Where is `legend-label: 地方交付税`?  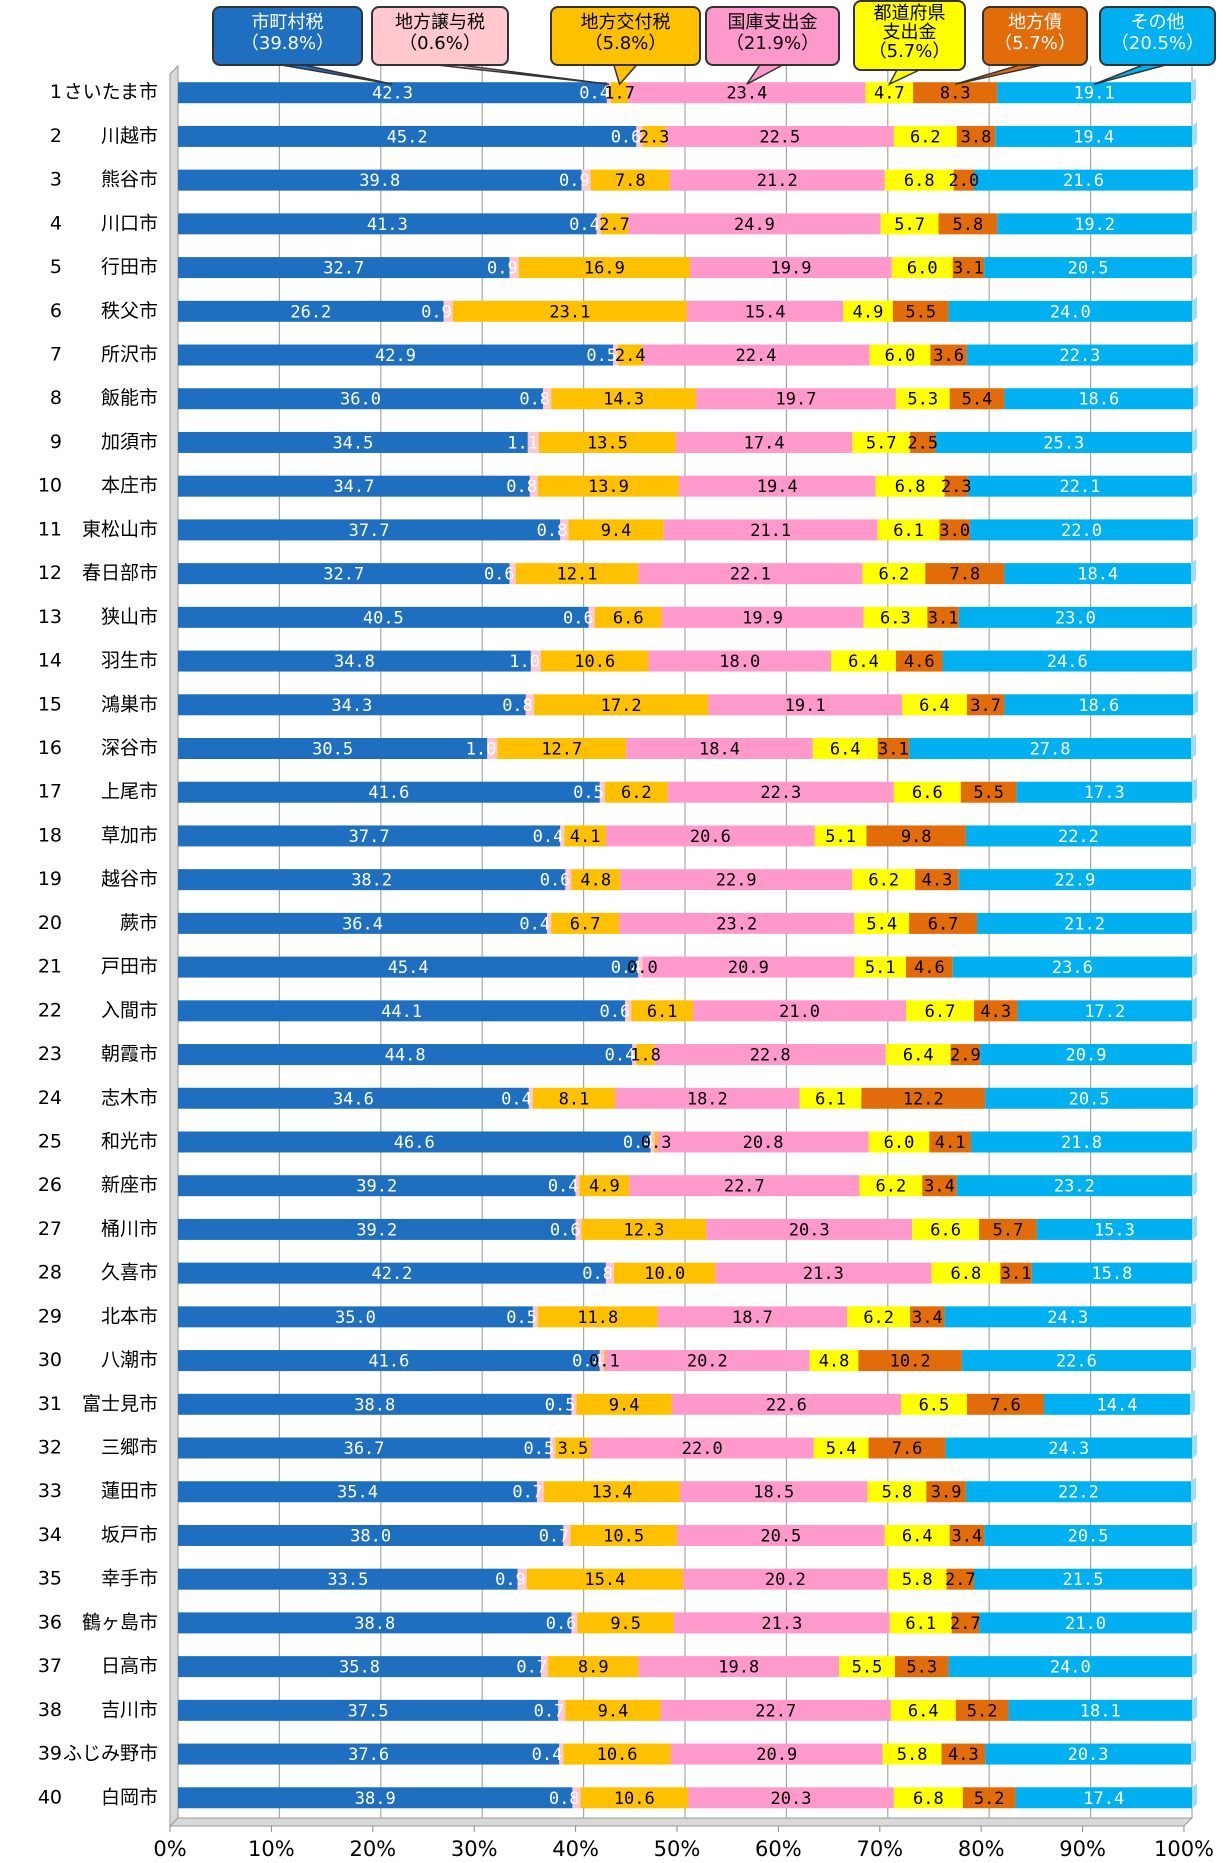 legend-label: 地方交付税 is located at coordinates (625, 22).